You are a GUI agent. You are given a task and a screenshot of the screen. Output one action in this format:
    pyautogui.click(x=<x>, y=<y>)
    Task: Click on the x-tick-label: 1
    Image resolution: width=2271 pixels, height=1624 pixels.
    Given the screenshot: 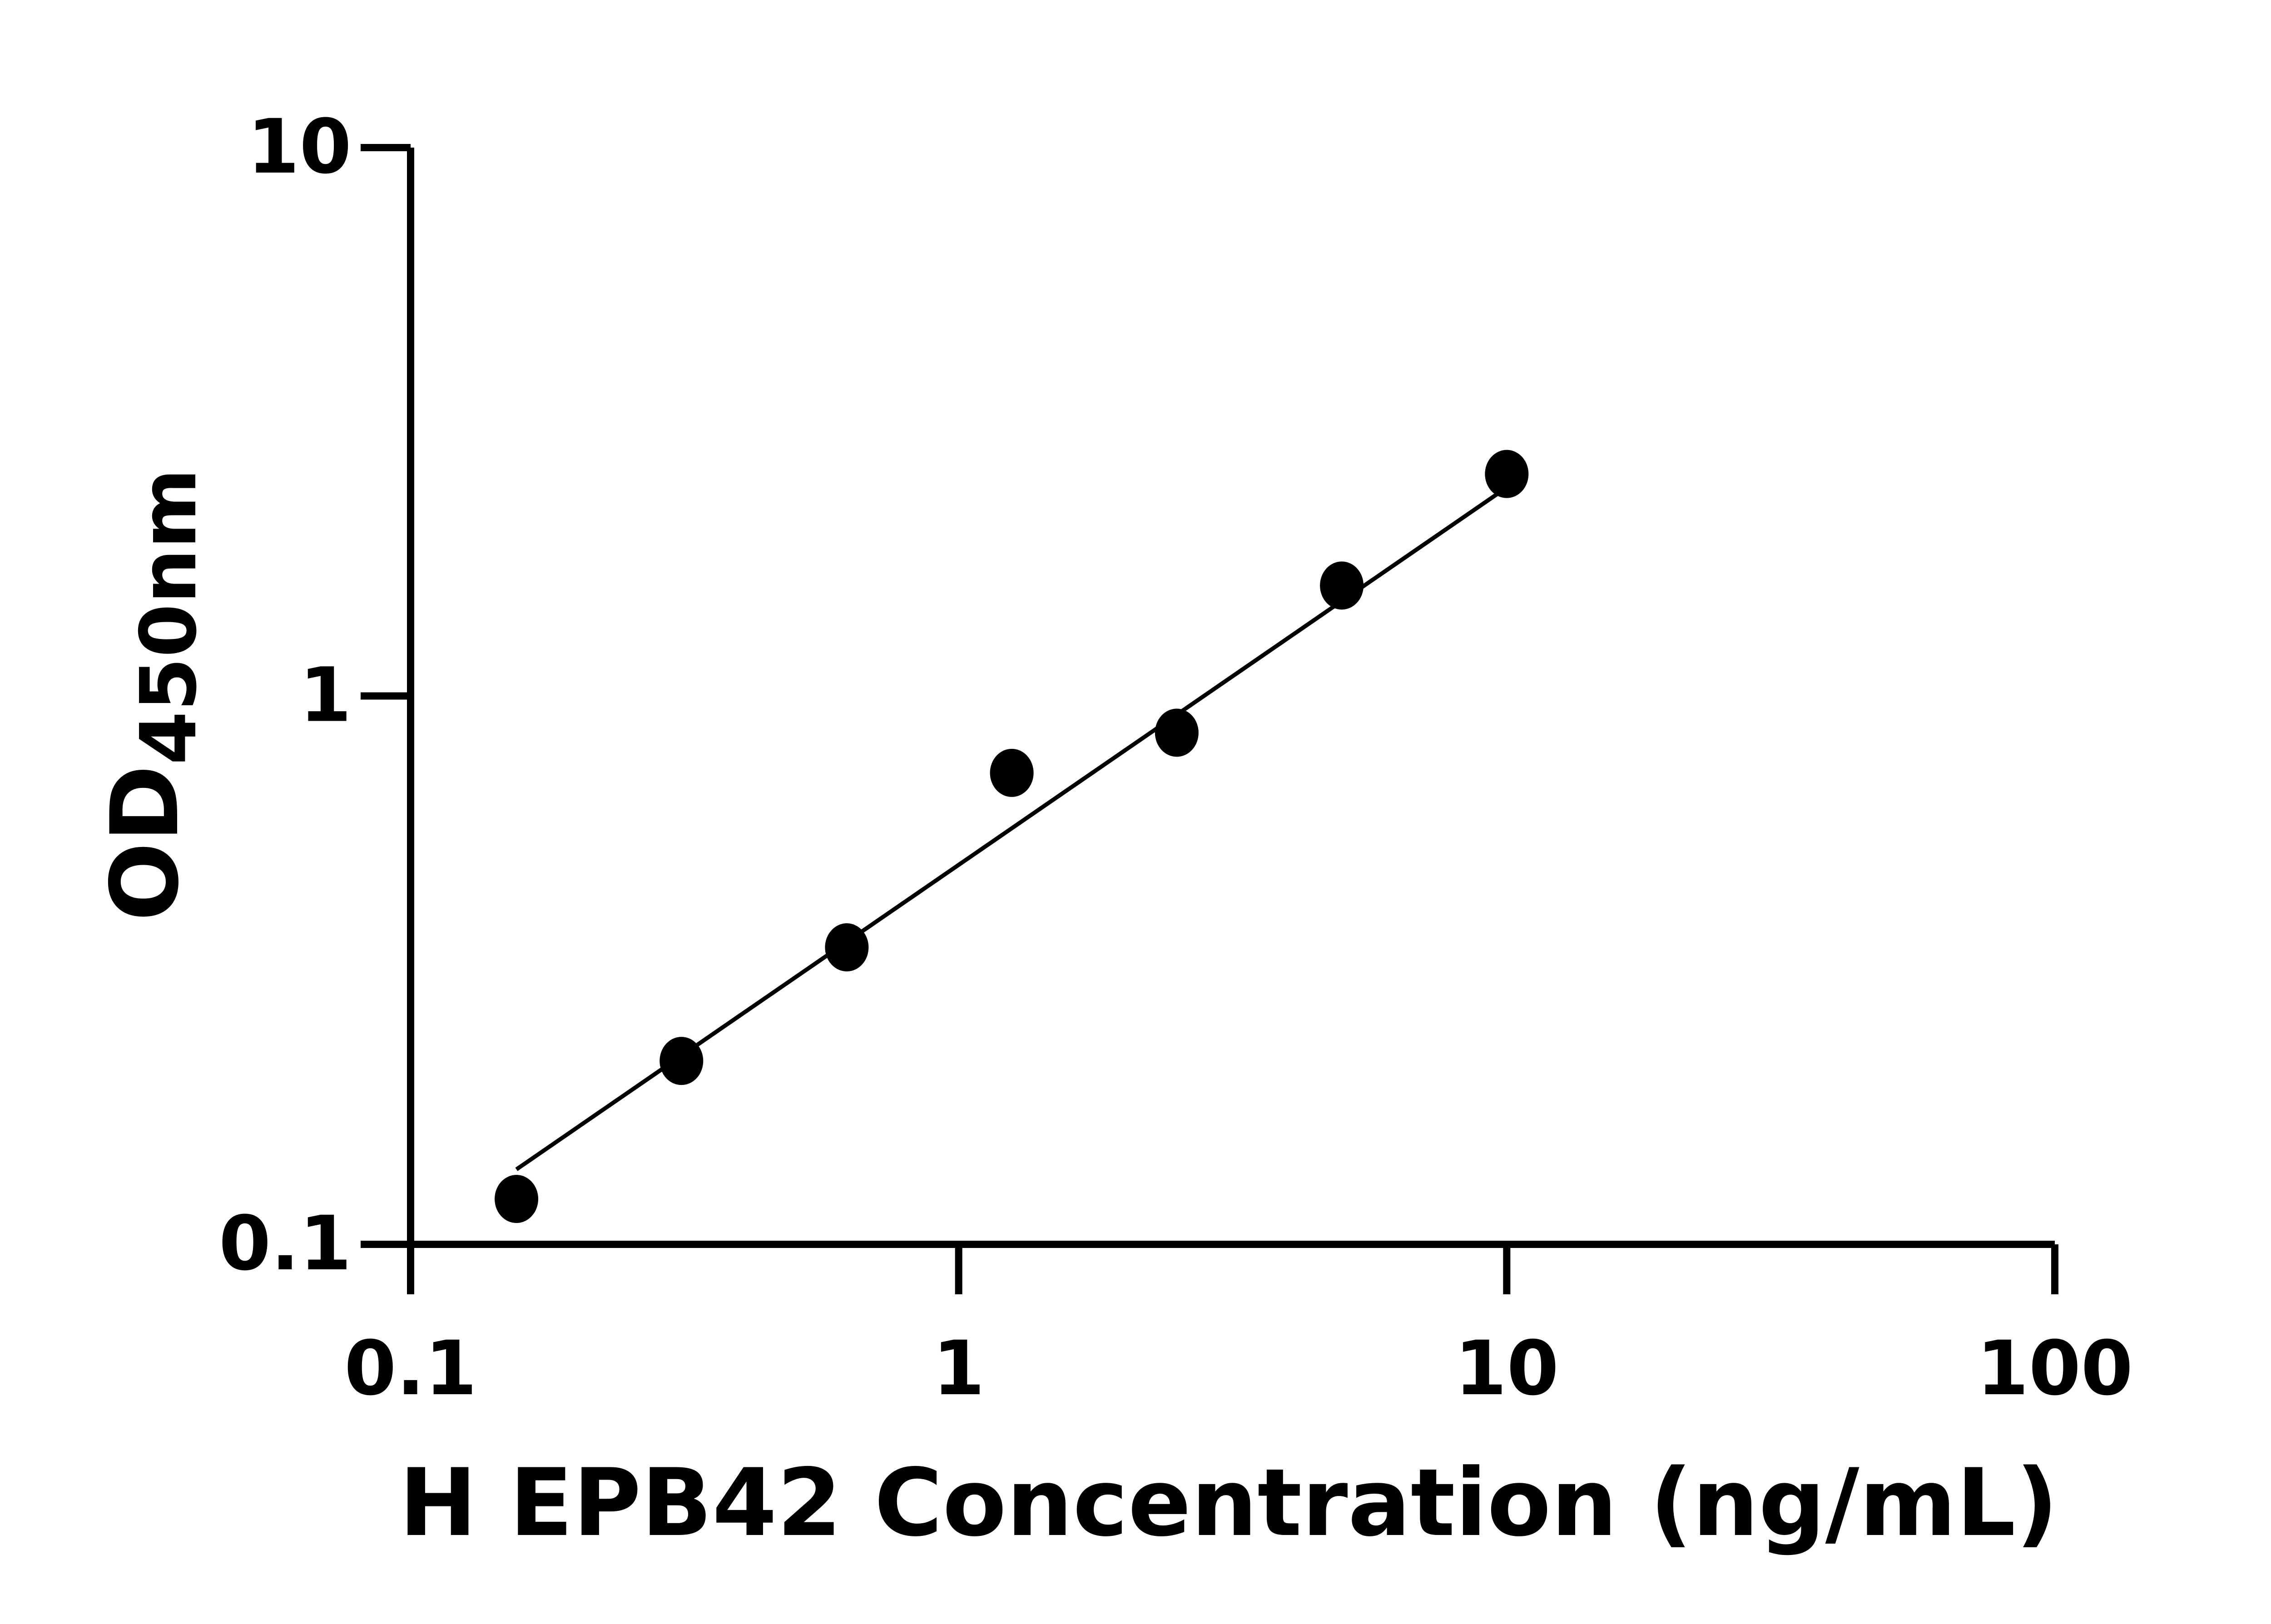 What is the action you would take?
    pyautogui.click(x=958, y=1368)
    